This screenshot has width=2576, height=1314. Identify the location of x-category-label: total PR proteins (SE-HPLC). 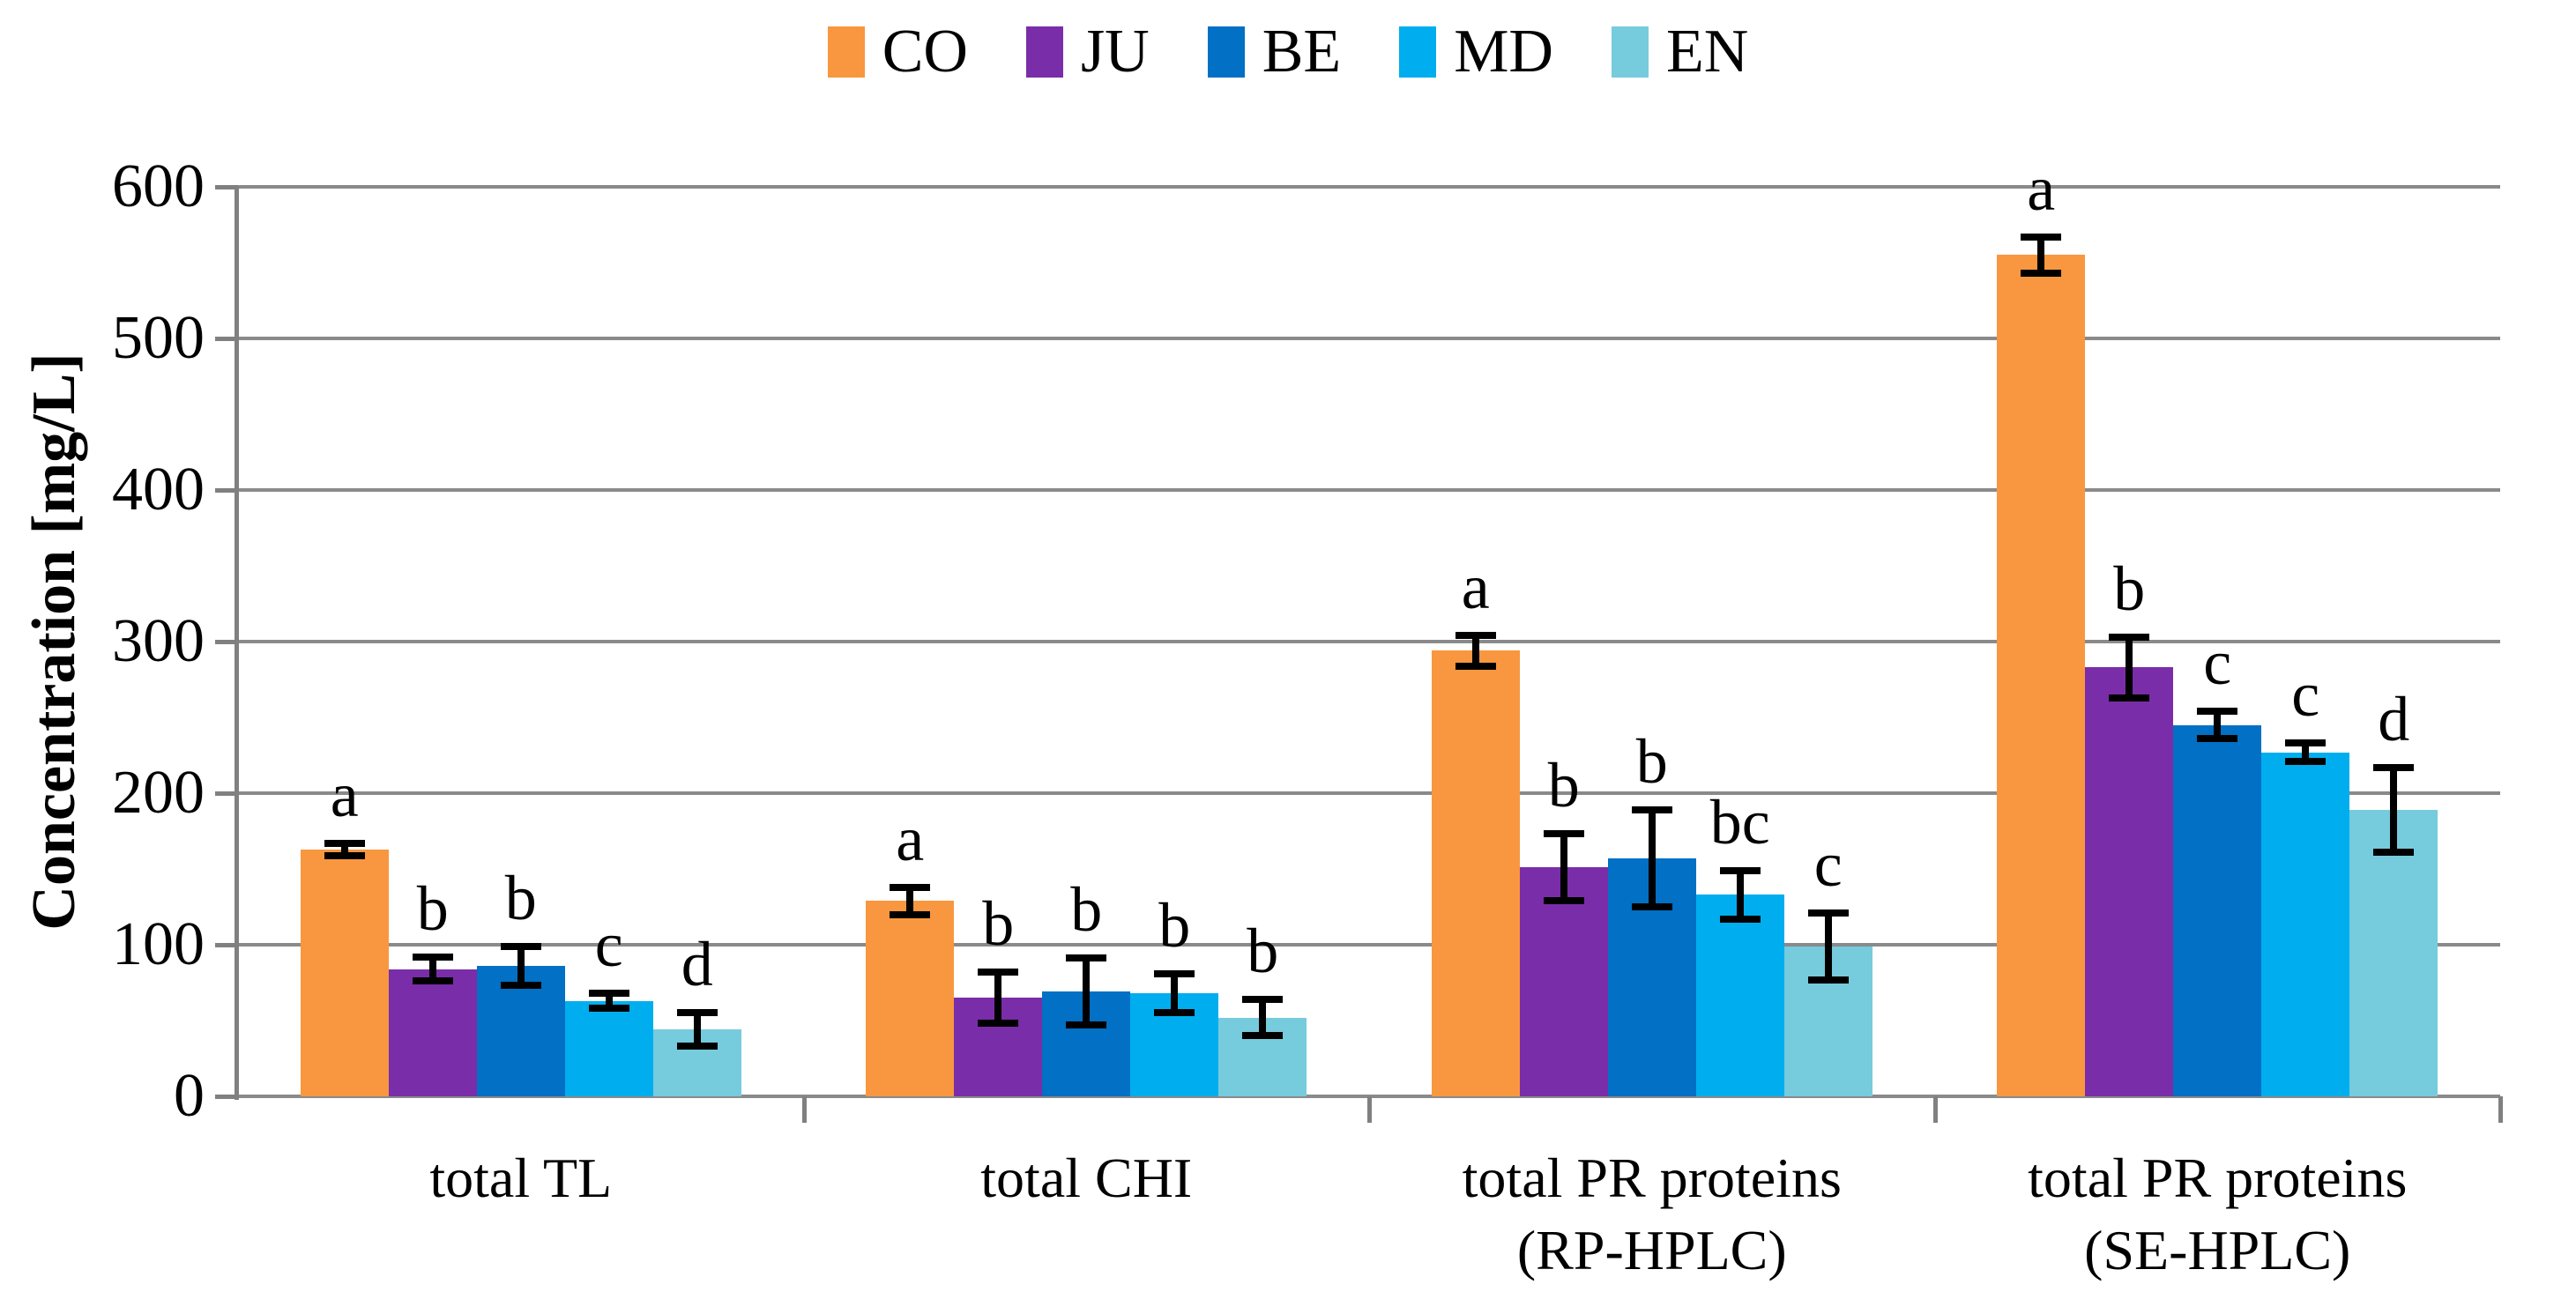
(2218, 1214).